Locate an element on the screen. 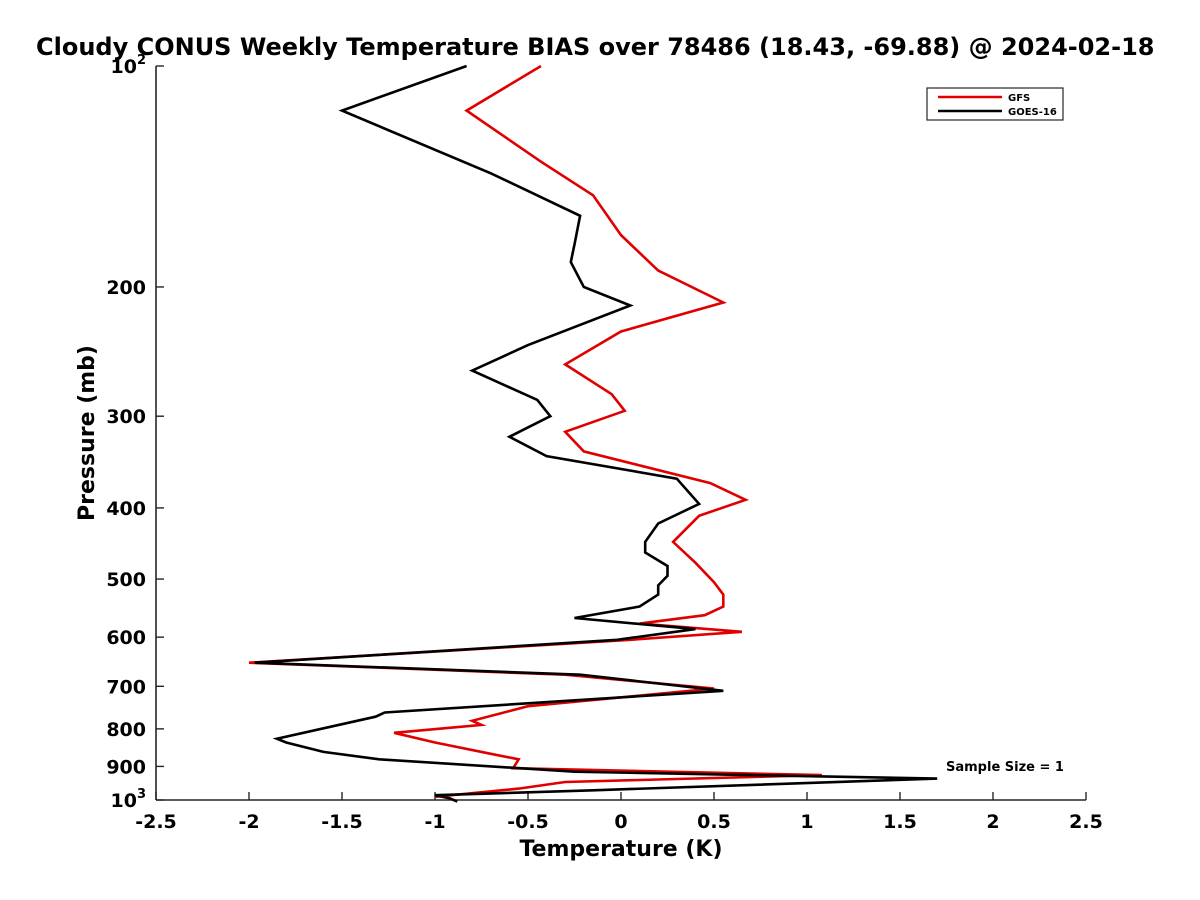 Image resolution: width=1200 pixels, height=900 pixels. legend-label-gfs: GFS is located at coordinates (1019, 98).